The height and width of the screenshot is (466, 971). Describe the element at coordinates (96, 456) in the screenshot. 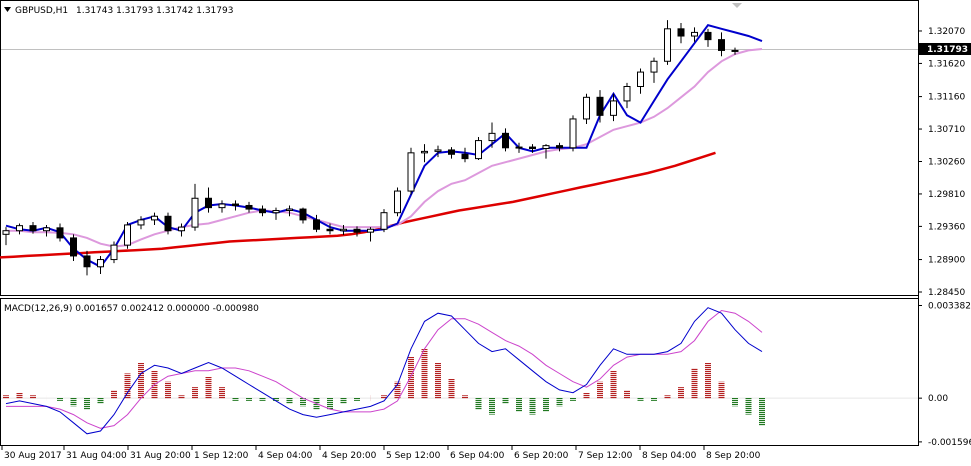

I see `time-tick-label: 31 Aug 04:00` at that location.